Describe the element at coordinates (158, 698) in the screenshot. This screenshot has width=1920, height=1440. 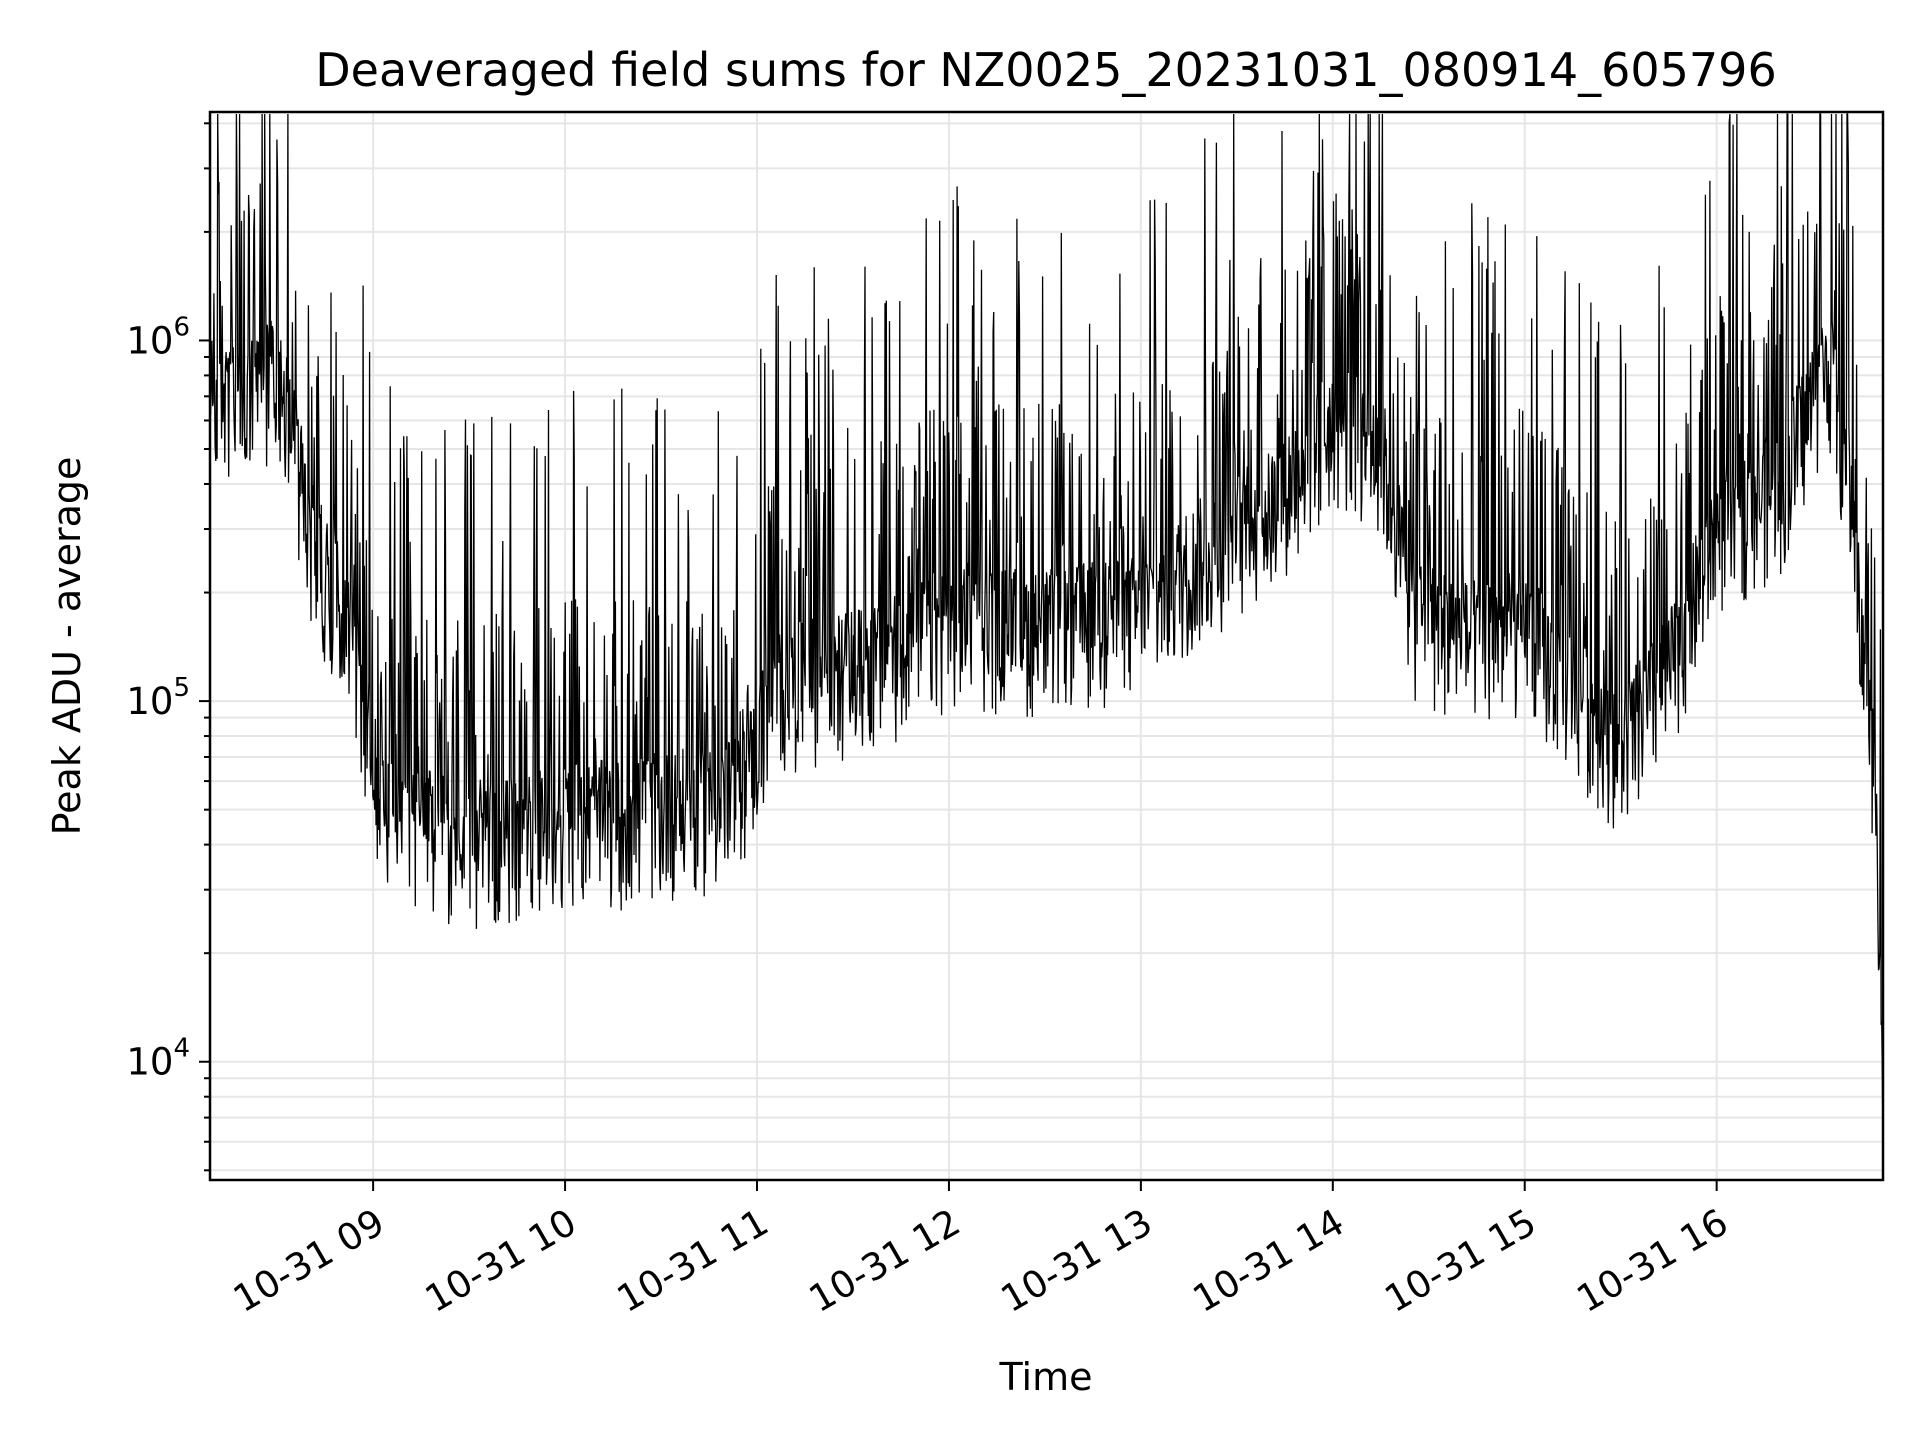
I see `y-tick-label: 10⁵` at that location.